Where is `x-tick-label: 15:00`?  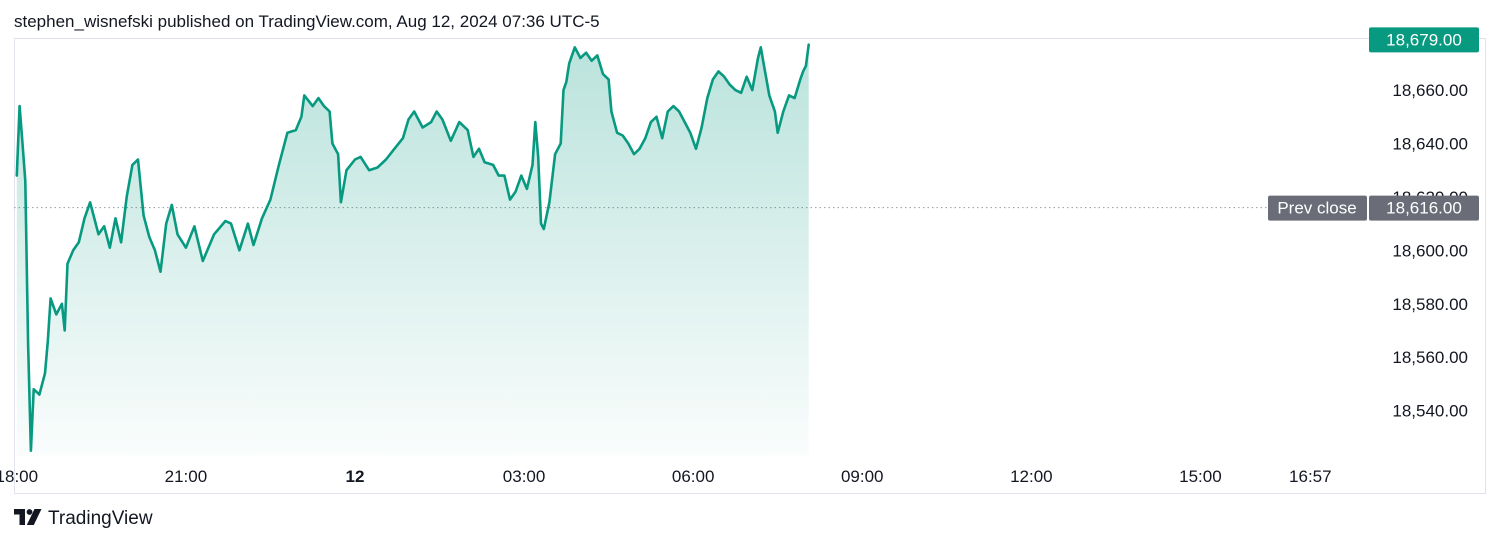 x-tick-label: 15:00 is located at coordinates (1200, 476).